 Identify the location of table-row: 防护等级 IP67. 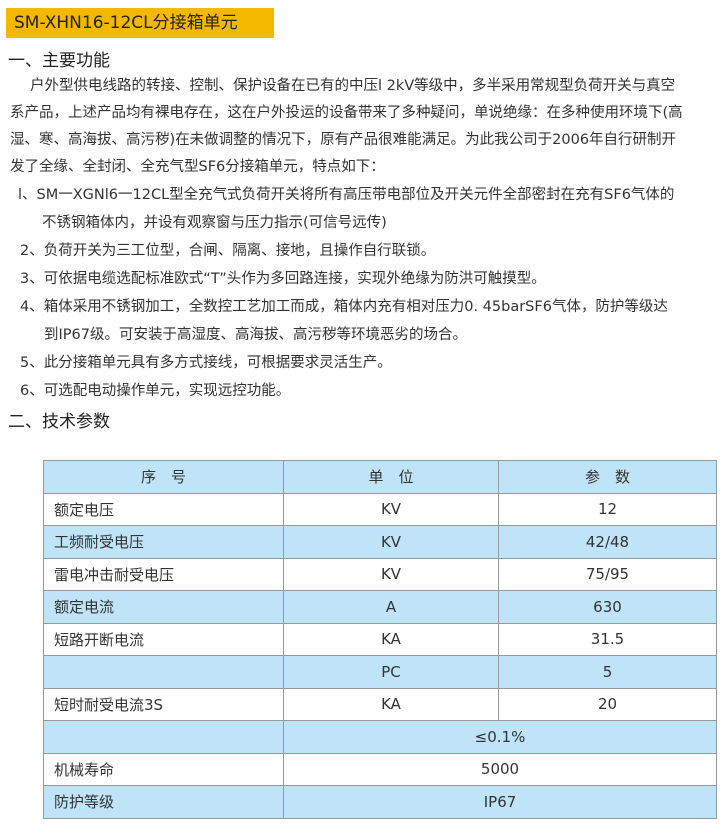
(380, 802).